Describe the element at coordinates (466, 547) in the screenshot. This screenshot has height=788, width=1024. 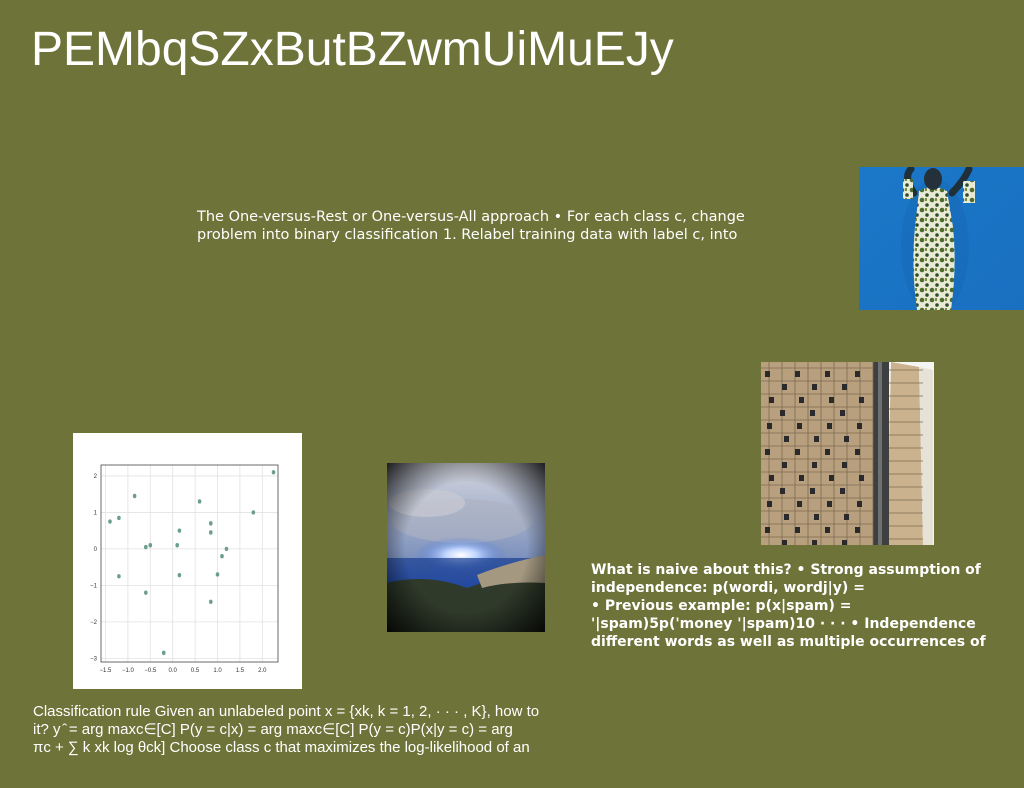
I see `sunset-photo` at that location.